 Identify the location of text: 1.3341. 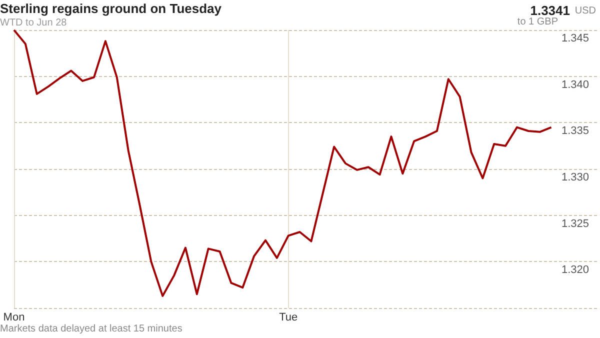
(550, 10).